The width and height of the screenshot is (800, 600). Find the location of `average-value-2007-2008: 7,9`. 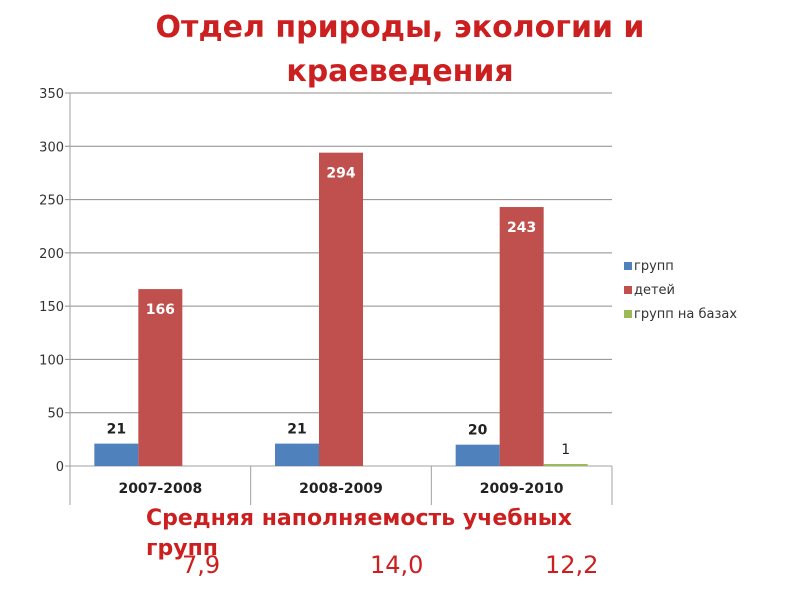

average-value-2007-2008: 7,9 is located at coordinates (201, 565).